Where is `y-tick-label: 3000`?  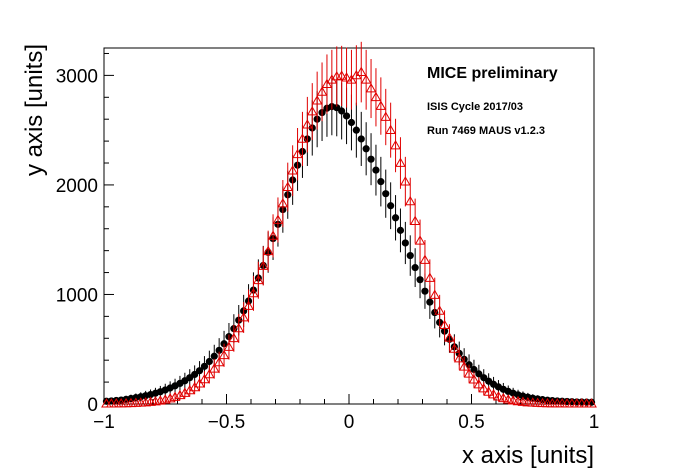
y-tick-label: 3000 is located at coordinates (77, 76).